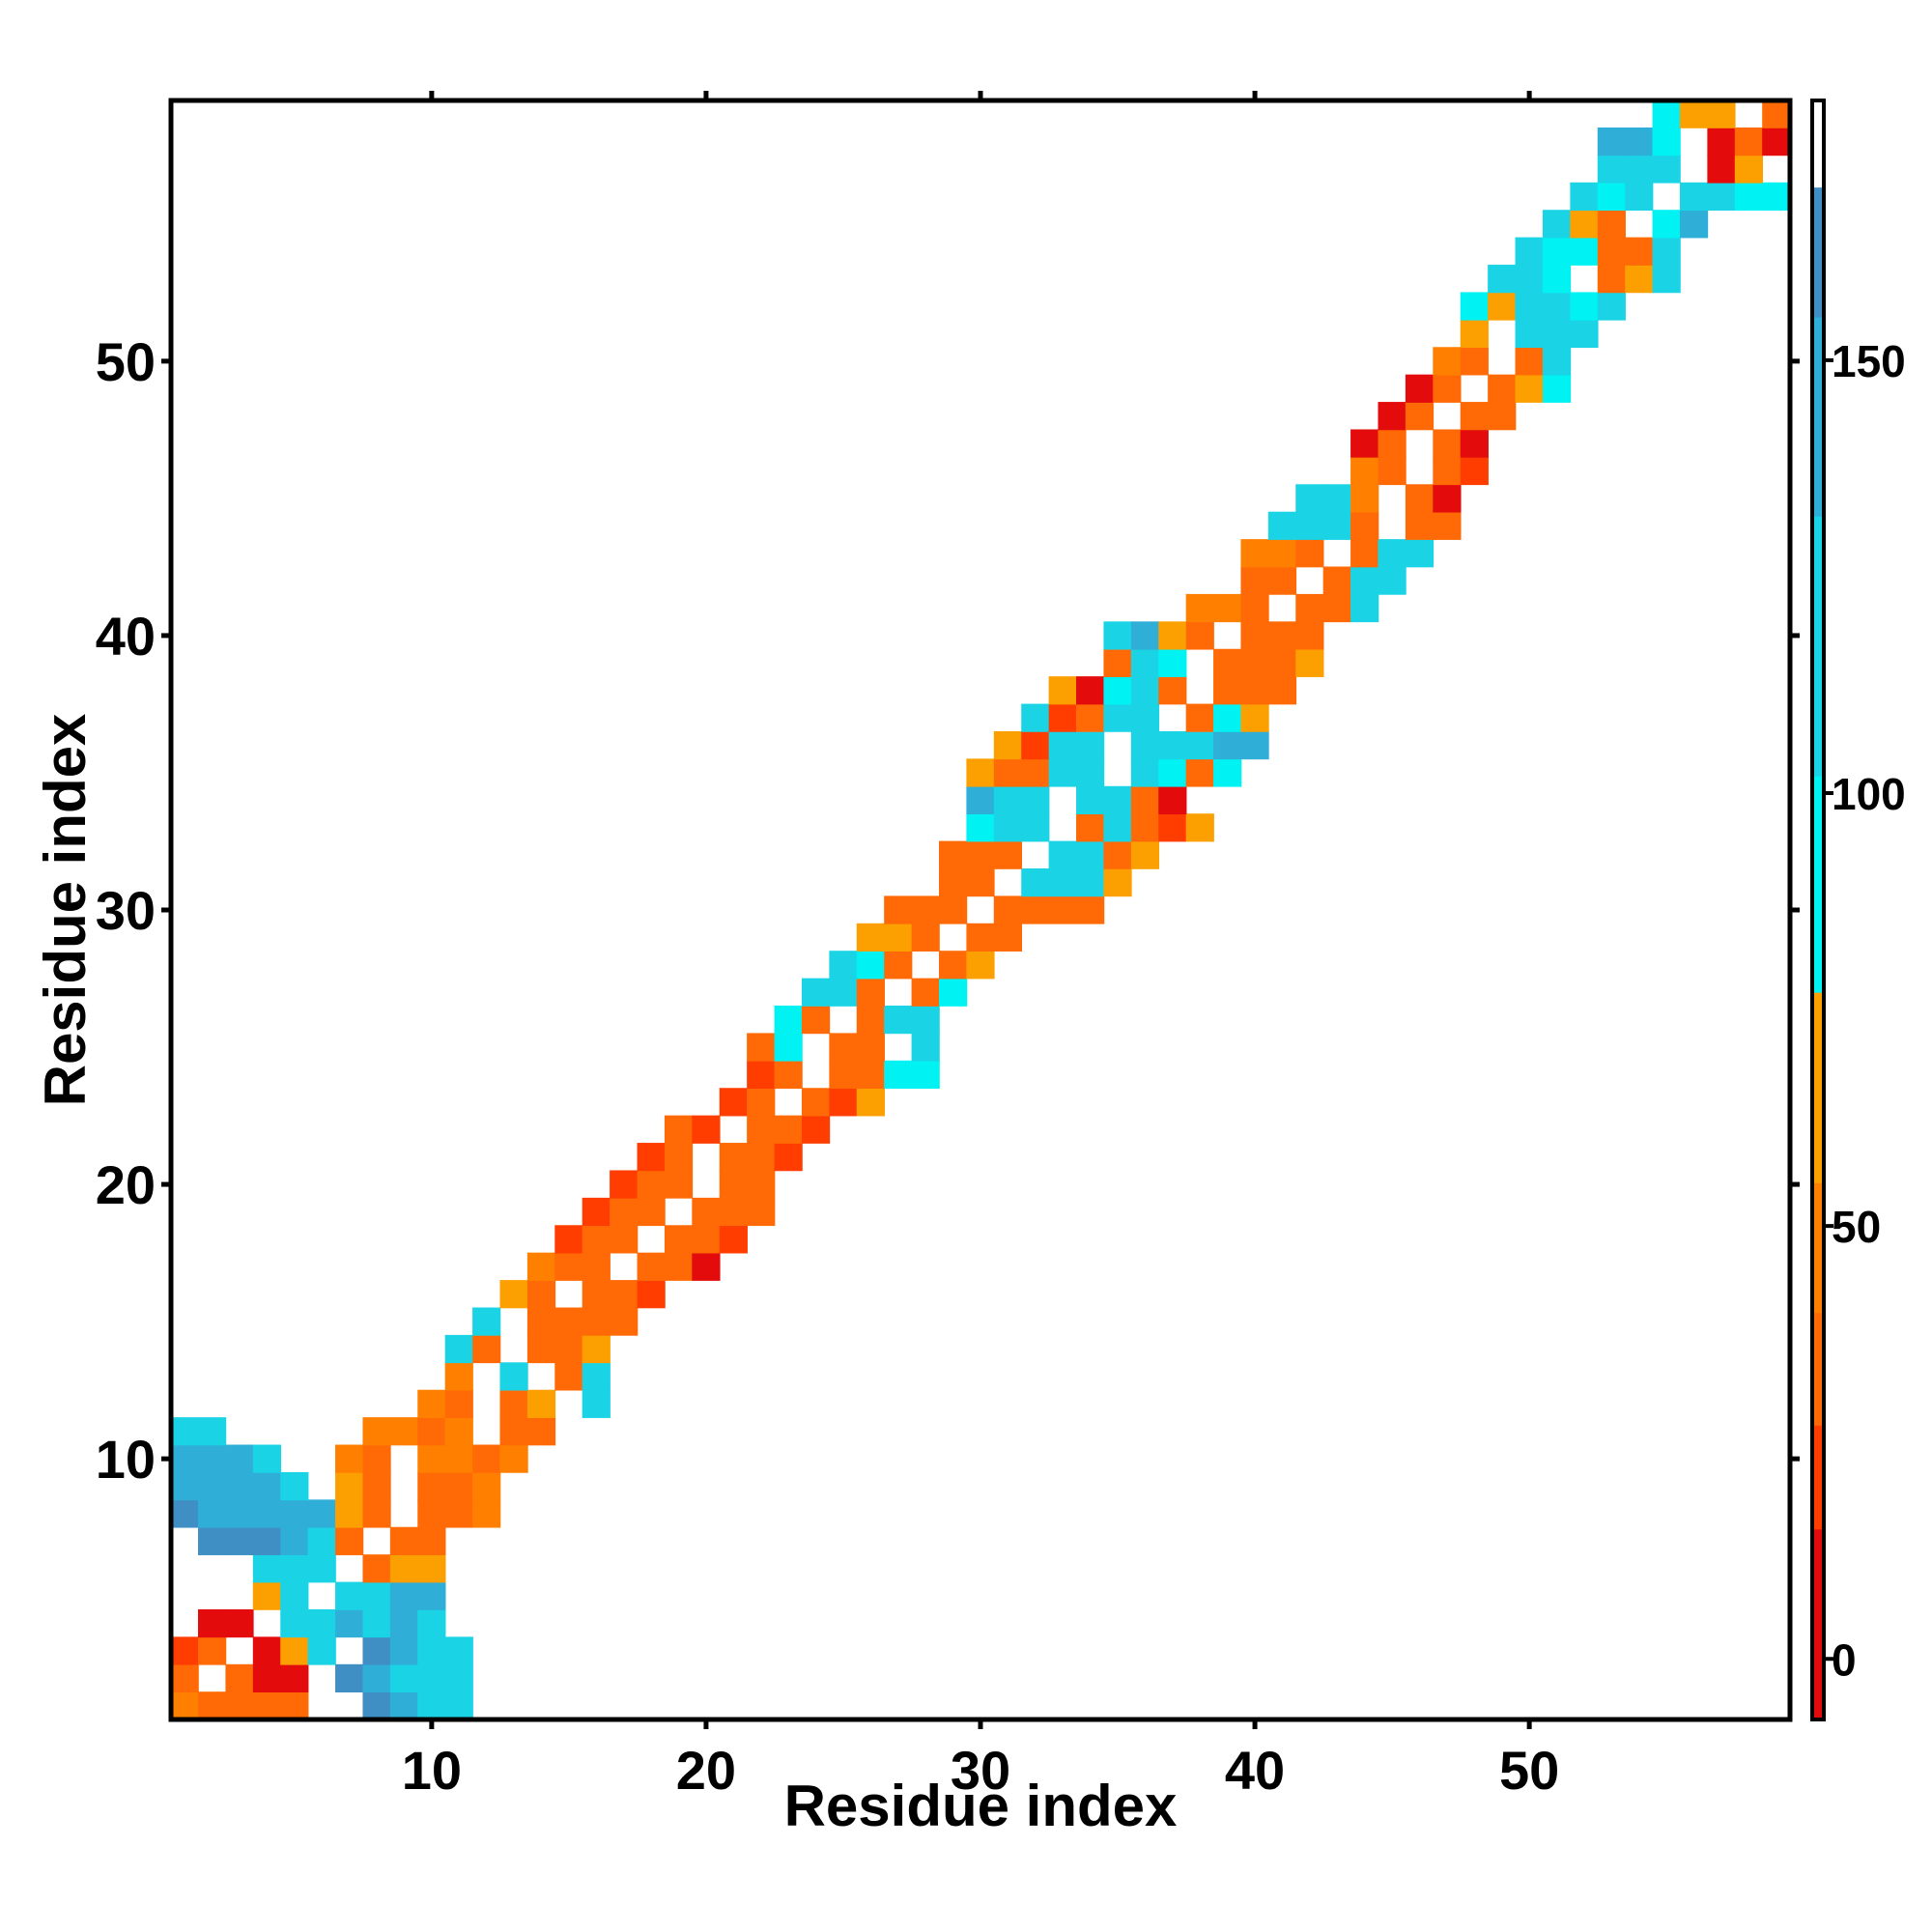 This screenshot has height=1932, width=1932. Describe the element at coordinates (126, 910) in the screenshot. I see `y-tick-label: 30` at that location.